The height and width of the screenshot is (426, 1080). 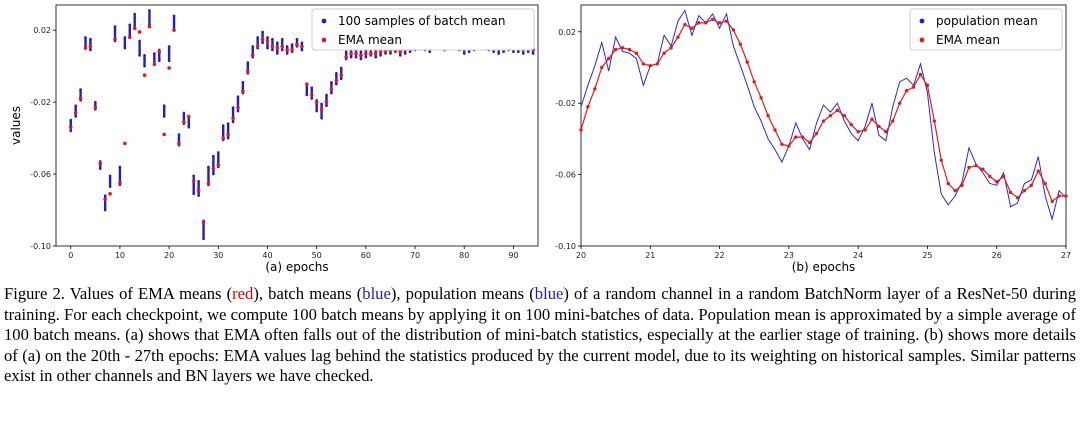 I want to click on x-tick-label: 24, so click(x=858, y=255).